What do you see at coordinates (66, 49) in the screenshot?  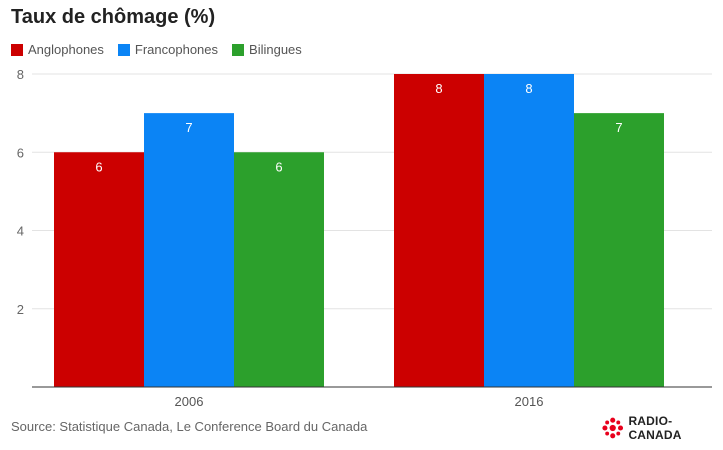 I see `legend-label-anglophones: Anglophones` at bounding box center [66, 49].